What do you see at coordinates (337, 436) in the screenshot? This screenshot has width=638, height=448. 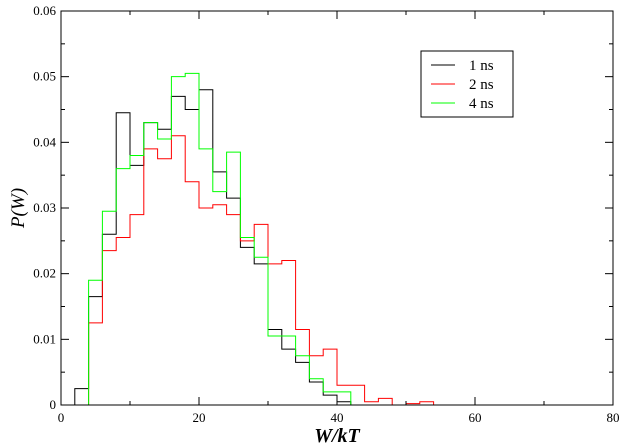 I see `x-axis-title: W/kT` at bounding box center [337, 436].